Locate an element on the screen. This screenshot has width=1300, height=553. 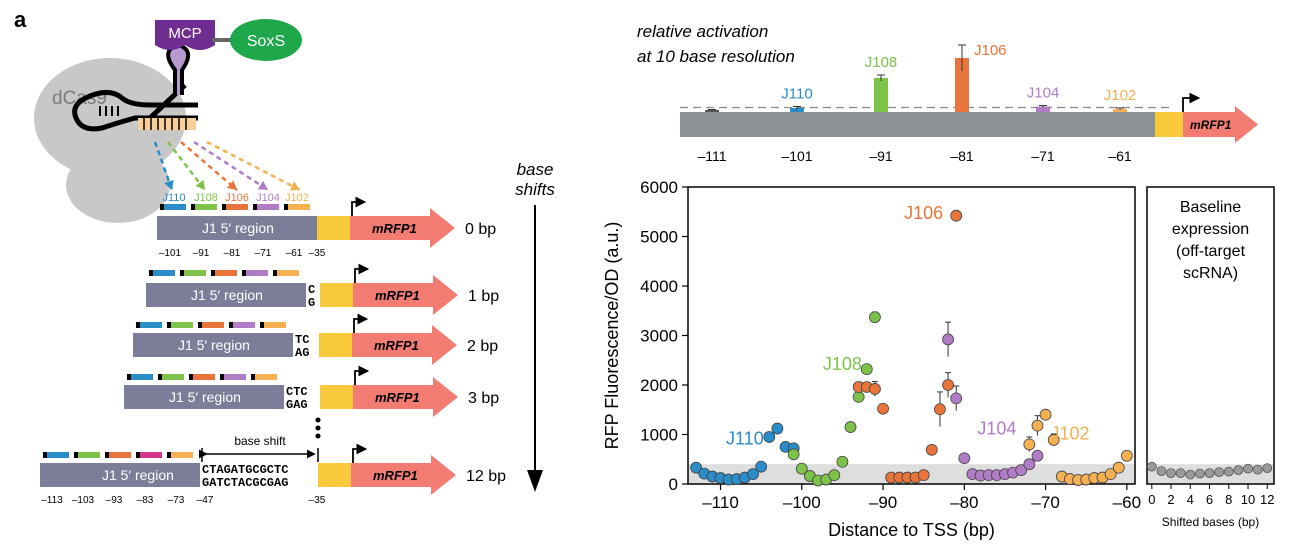
x-tick-label: 2 is located at coordinates (1170, 499).